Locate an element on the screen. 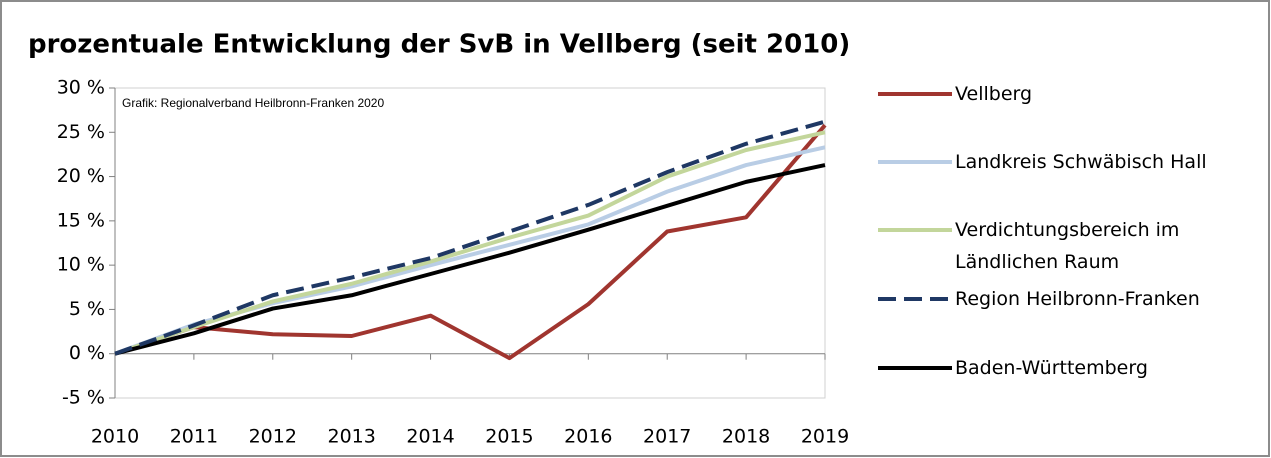  y-tick-label: 0 % is located at coordinates (87, 353).